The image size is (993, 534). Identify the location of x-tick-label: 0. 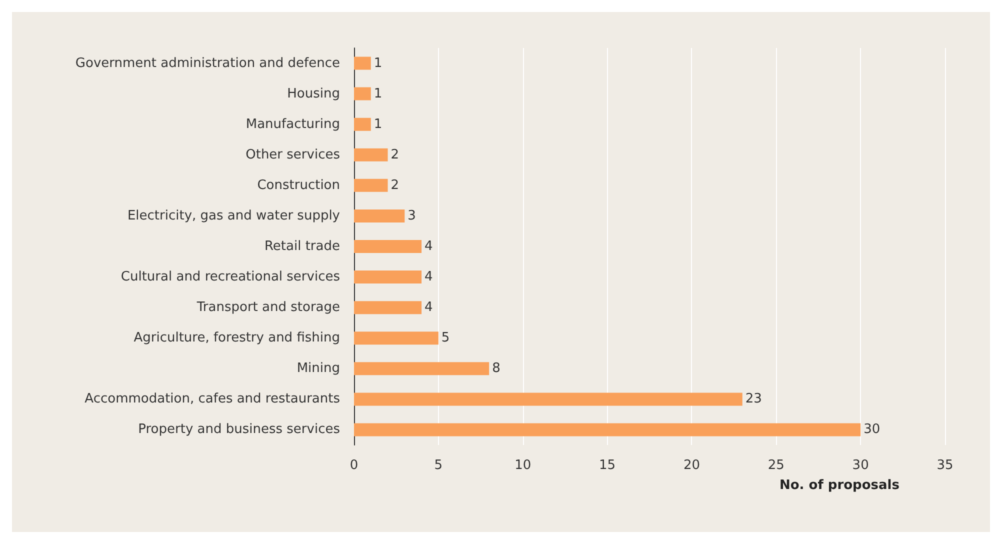
(354, 465).